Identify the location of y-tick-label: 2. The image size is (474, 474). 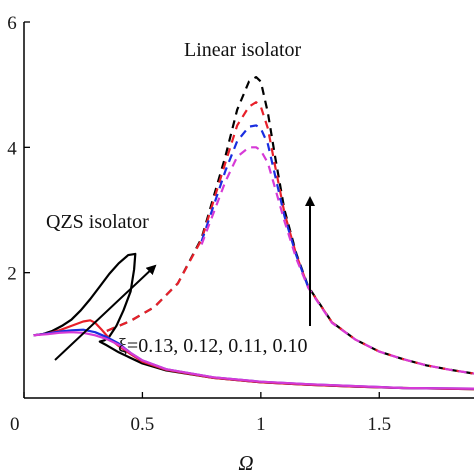
(12, 274).